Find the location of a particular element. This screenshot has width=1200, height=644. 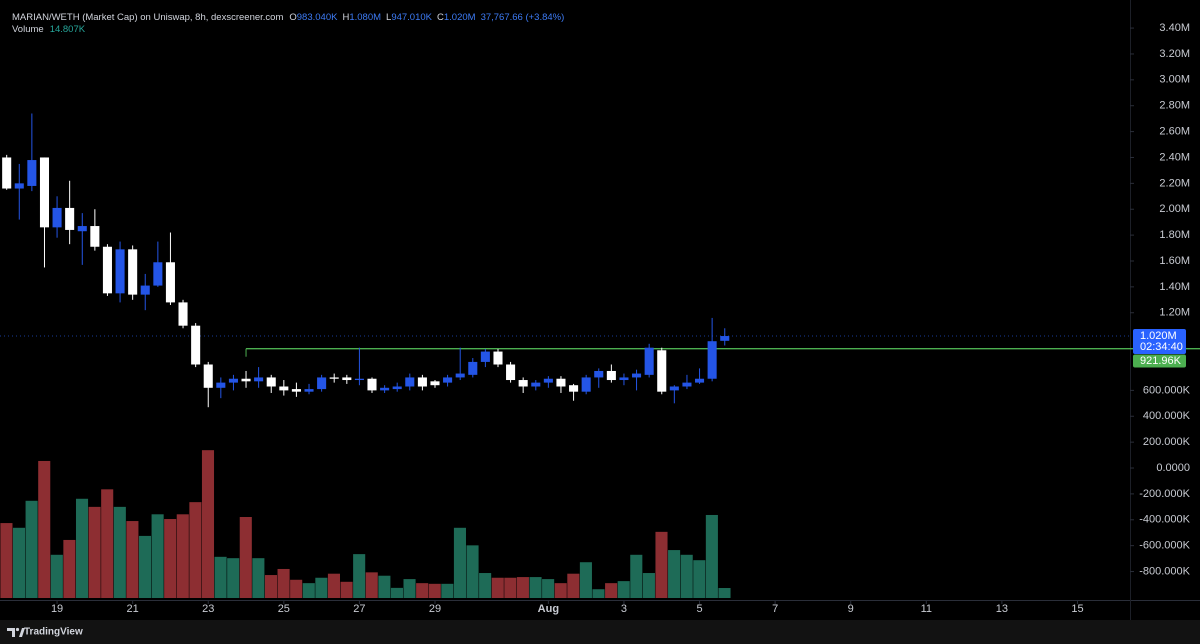

y-tick-label: -600.000K is located at coordinates (1164, 546).